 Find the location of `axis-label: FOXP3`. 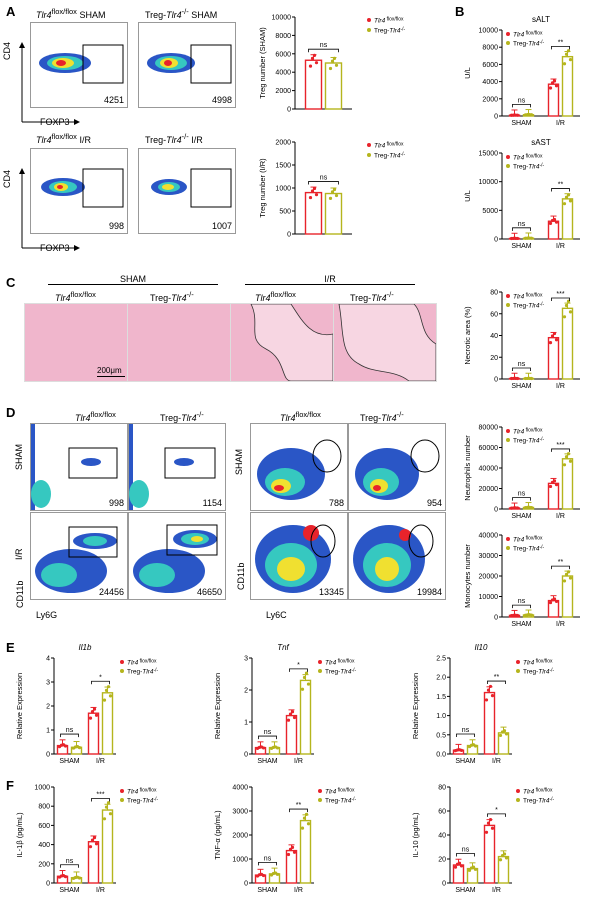

axis-label: FOXP3 is located at coordinates (55, 248).